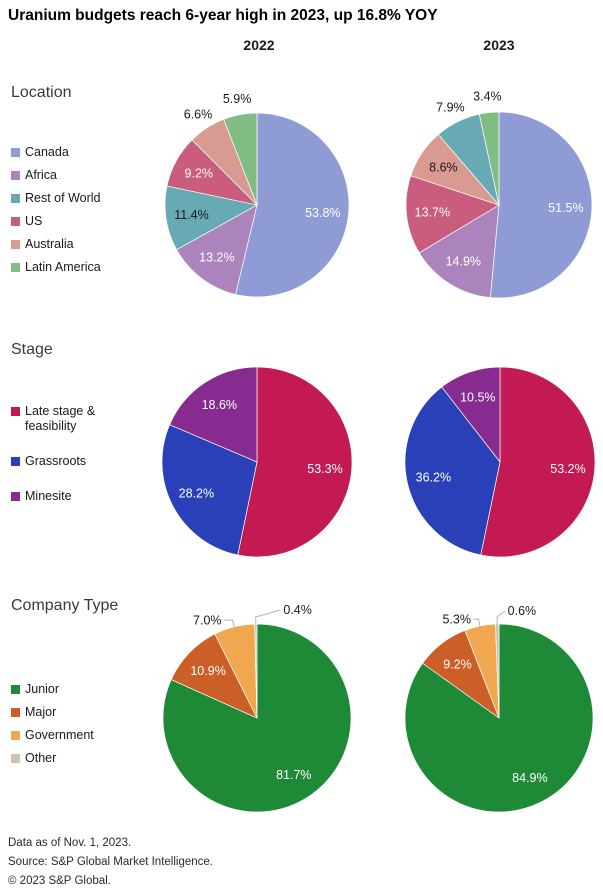  Describe the element at coordinates (78, 496) in the screenshot. I see `legend-item-minesite: Minesite` at that location.